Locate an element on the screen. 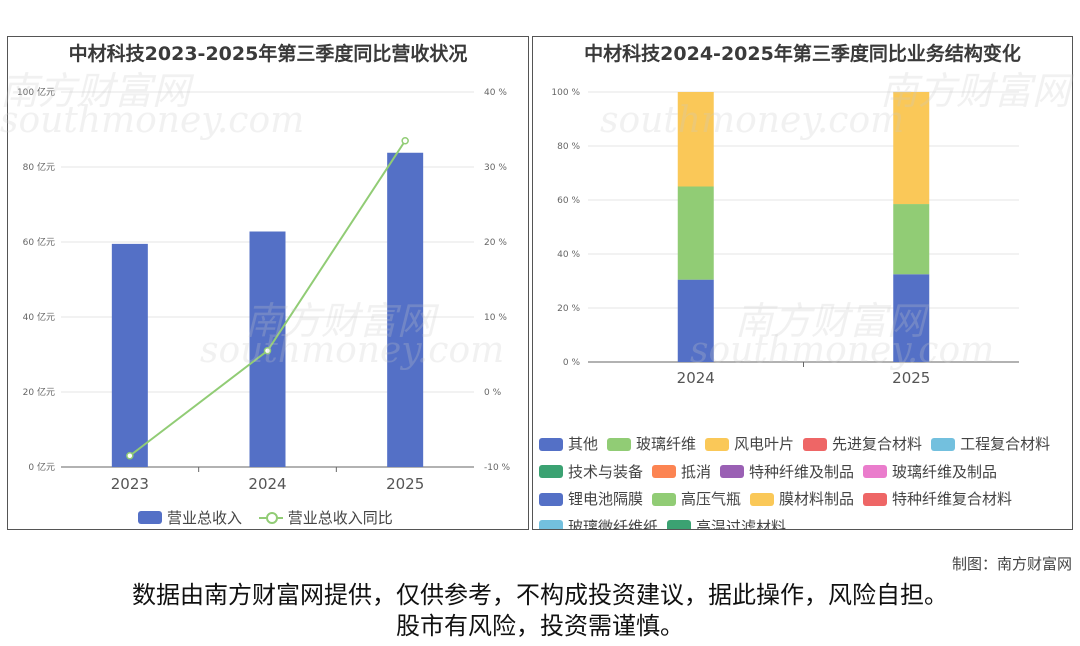  legend-label: 特种纤维及制品 is located at coordinates (802, 471).